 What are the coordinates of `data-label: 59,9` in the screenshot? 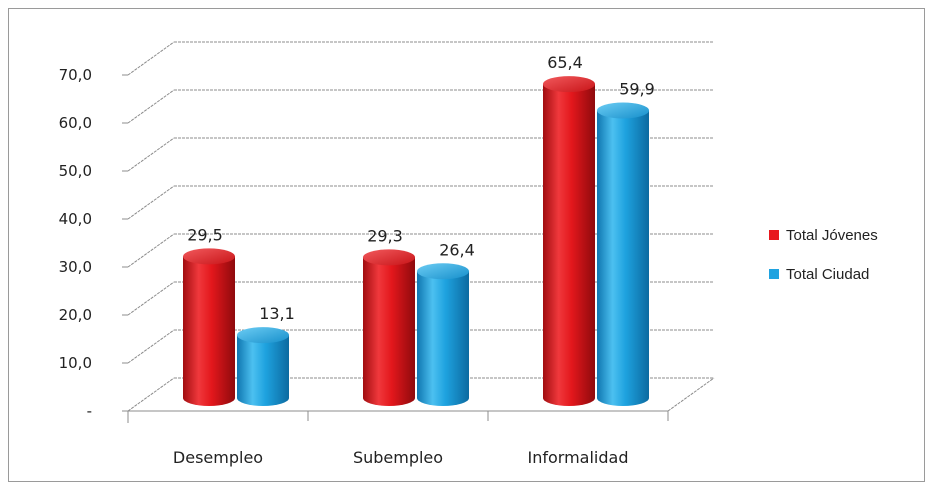 It's located at (637, 88).